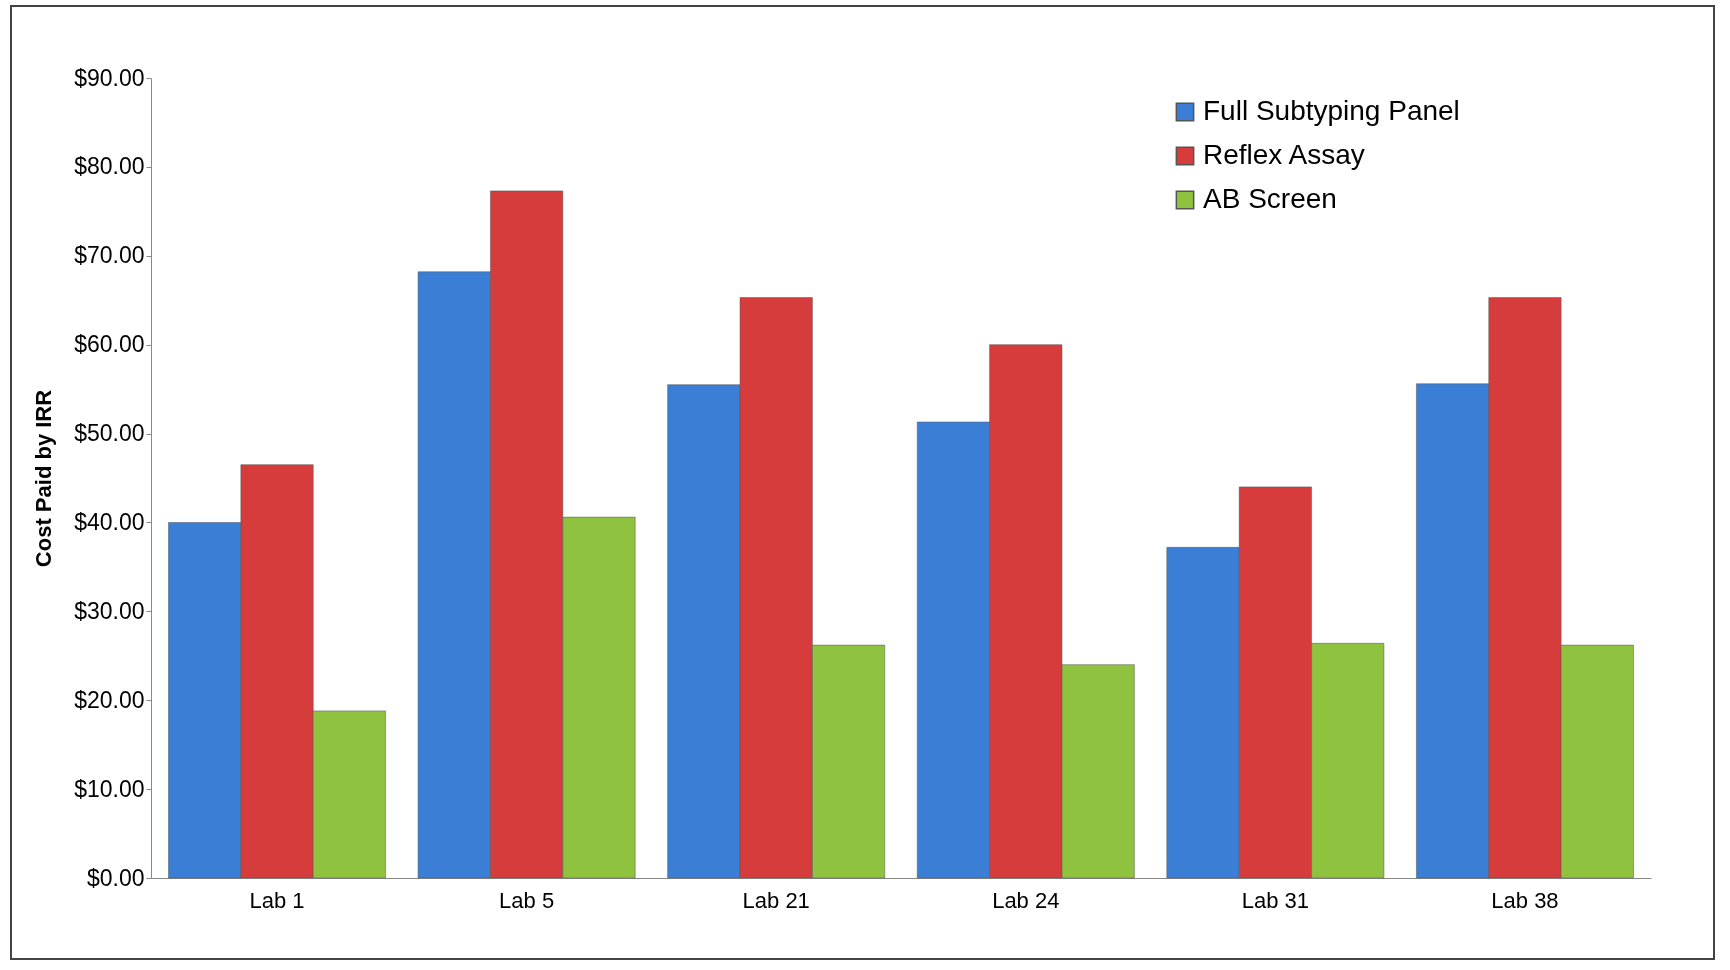 Image resolution: width=1730 pixels, height=970 pixels. I want to click on x-tick-label: Lab 38, so click(1525, 900).